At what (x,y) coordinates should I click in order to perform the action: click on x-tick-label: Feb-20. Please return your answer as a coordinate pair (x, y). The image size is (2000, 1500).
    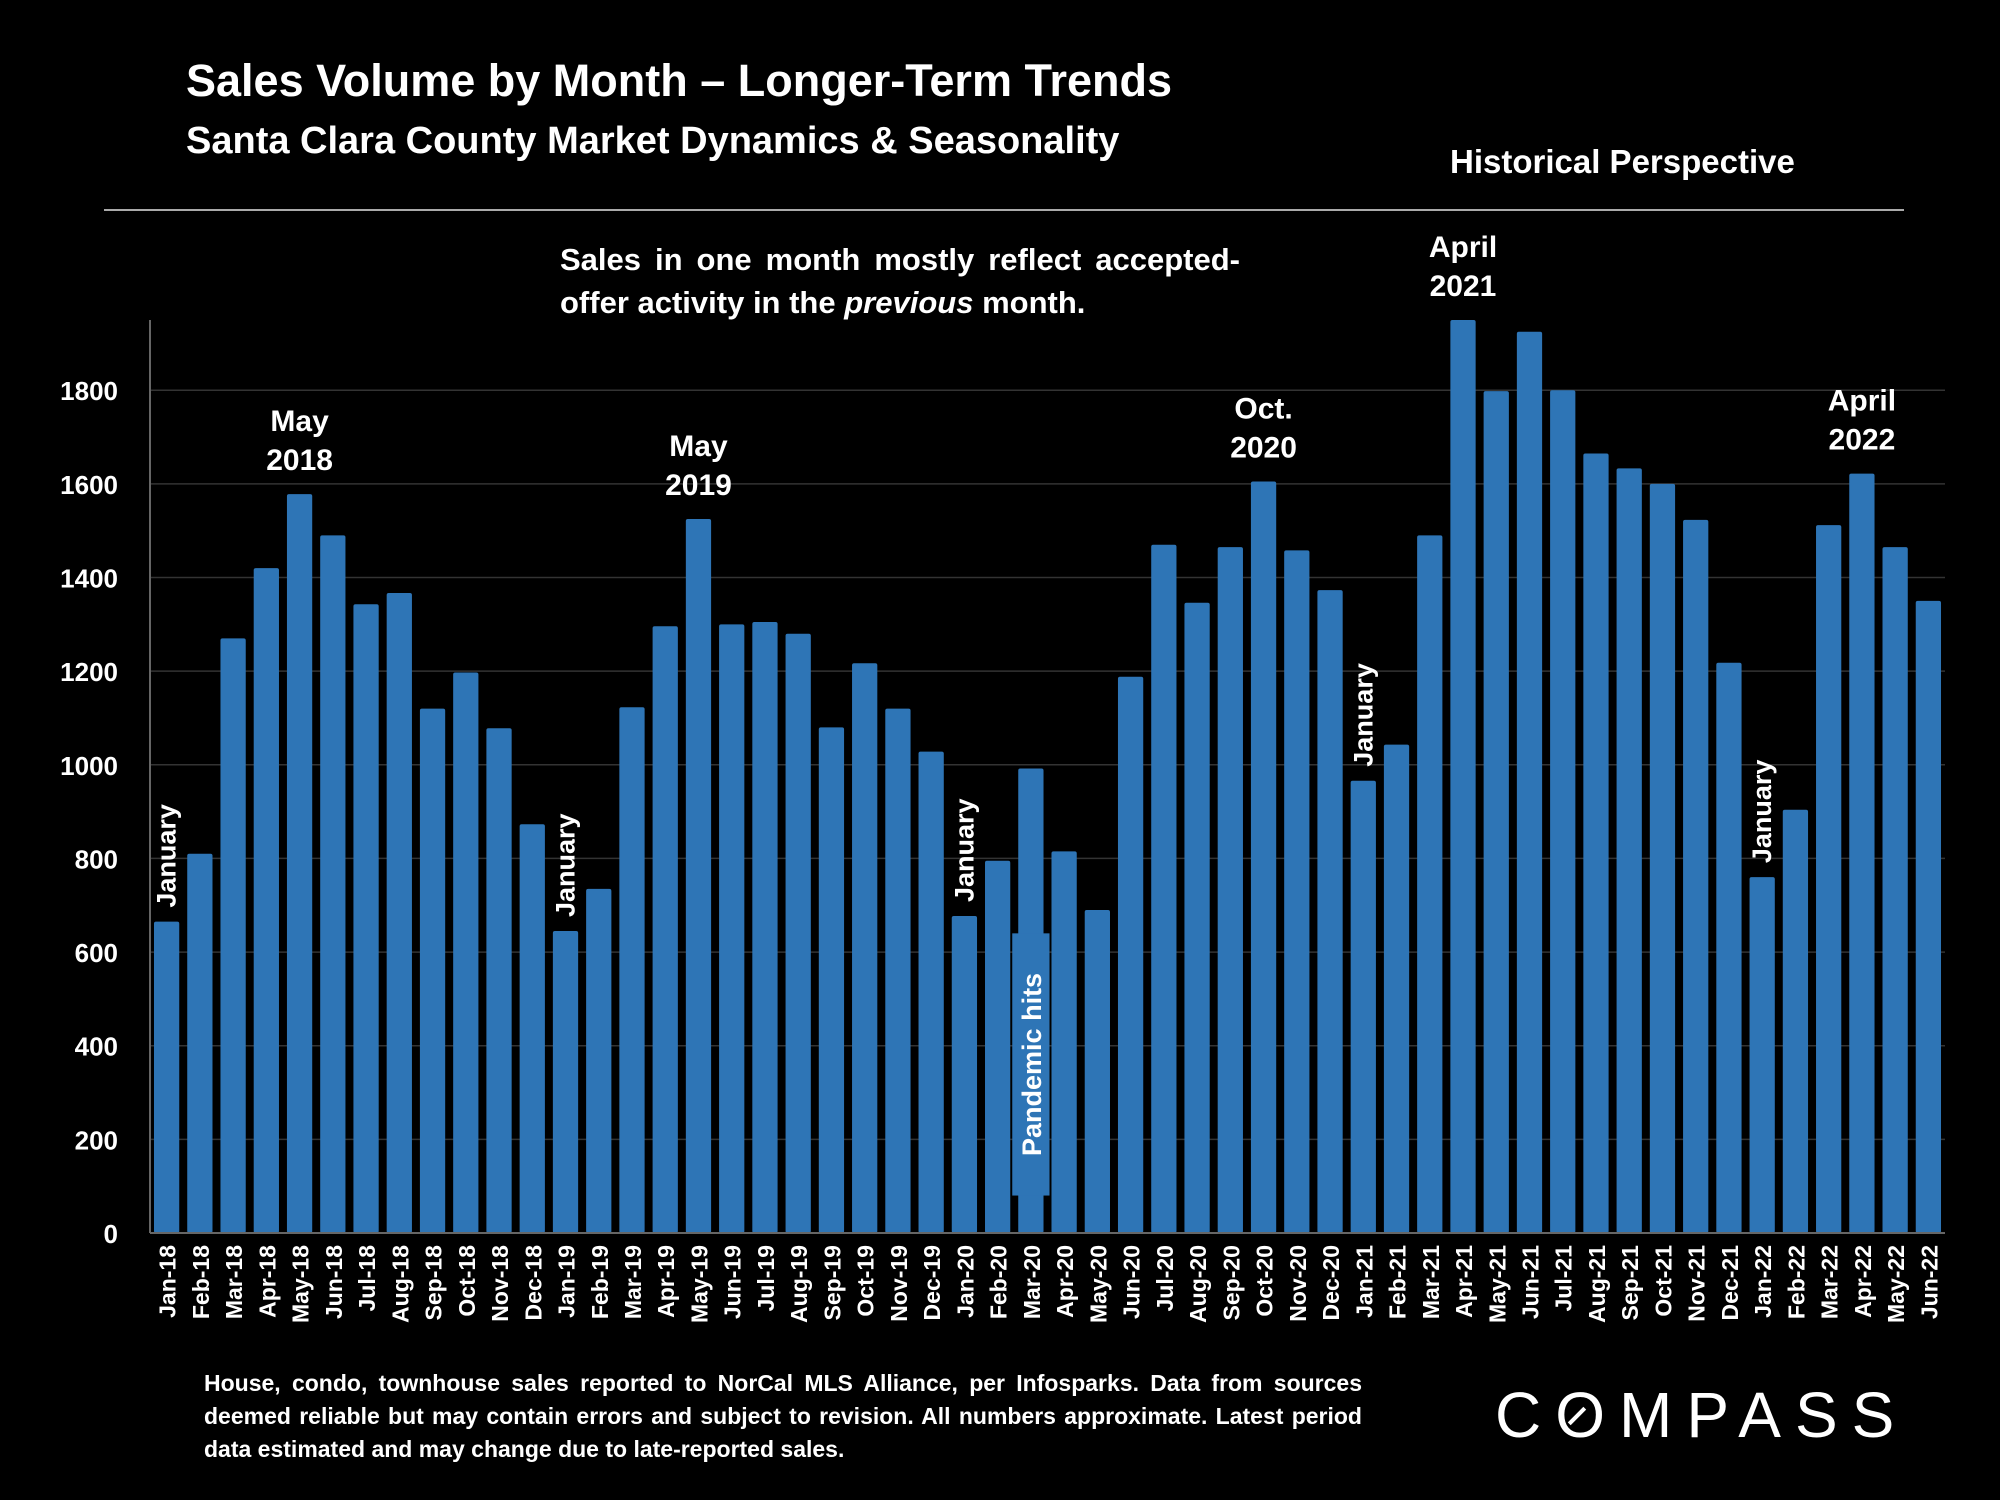
    Looking at the image, I should click on (999, 1282).